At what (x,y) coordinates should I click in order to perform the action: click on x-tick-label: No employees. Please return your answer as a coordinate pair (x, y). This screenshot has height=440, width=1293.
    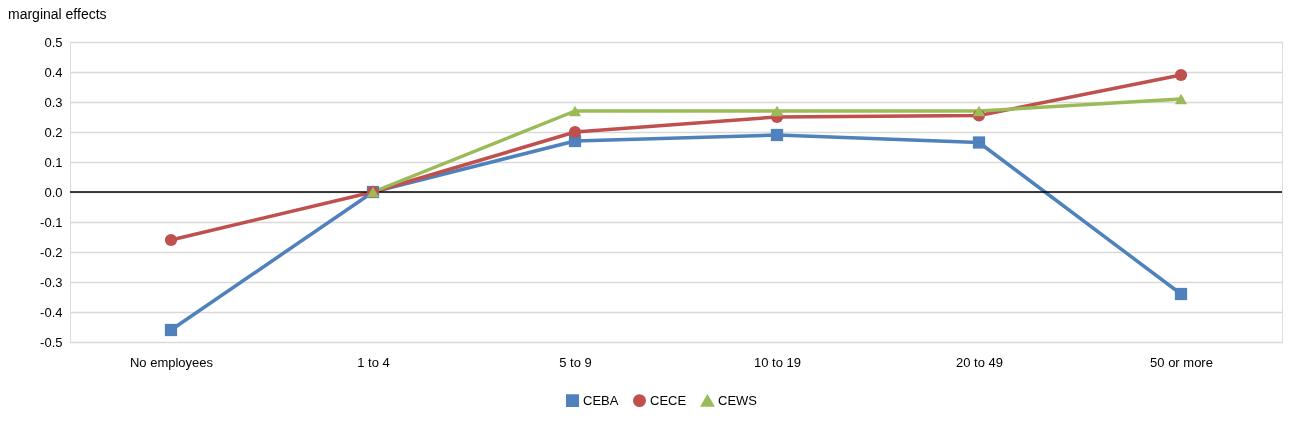
    Looking at the image, I should click on (171, 362).